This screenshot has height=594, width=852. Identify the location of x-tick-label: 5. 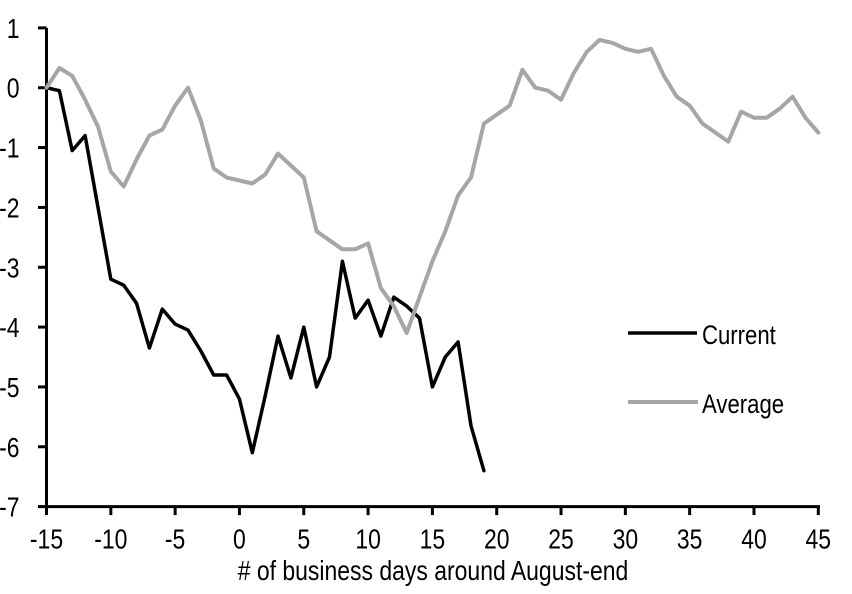
(303, 539).